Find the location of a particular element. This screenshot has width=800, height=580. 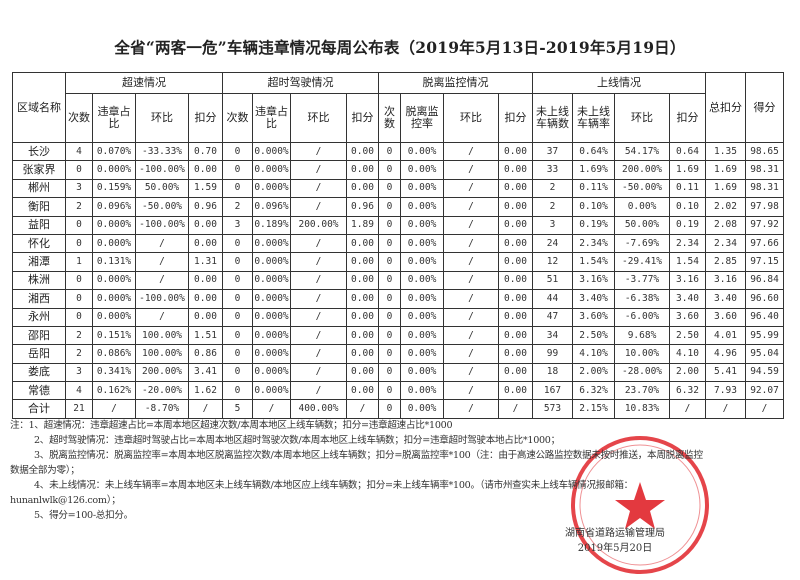

table-cell: 92.07 is located at coordinates (764, 391).